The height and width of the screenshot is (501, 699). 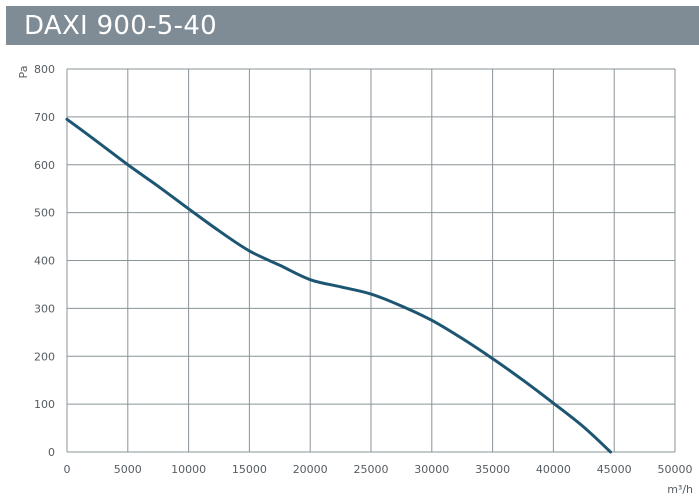 What do you see at coordinates (188, 469) in the screenshot?
I see `x-tick-label: 10000` at bounding box center [188, 469].